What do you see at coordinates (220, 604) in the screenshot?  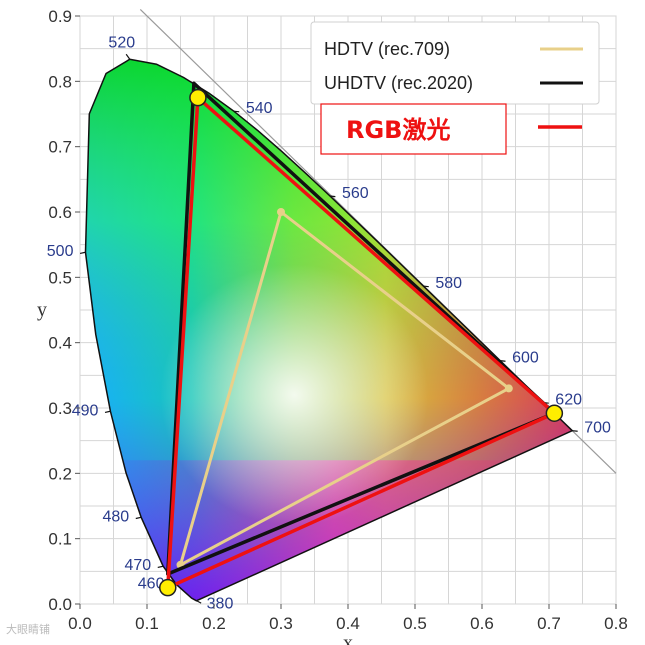 I see `wavelength-label: 380` at bounding box center [220, 604].